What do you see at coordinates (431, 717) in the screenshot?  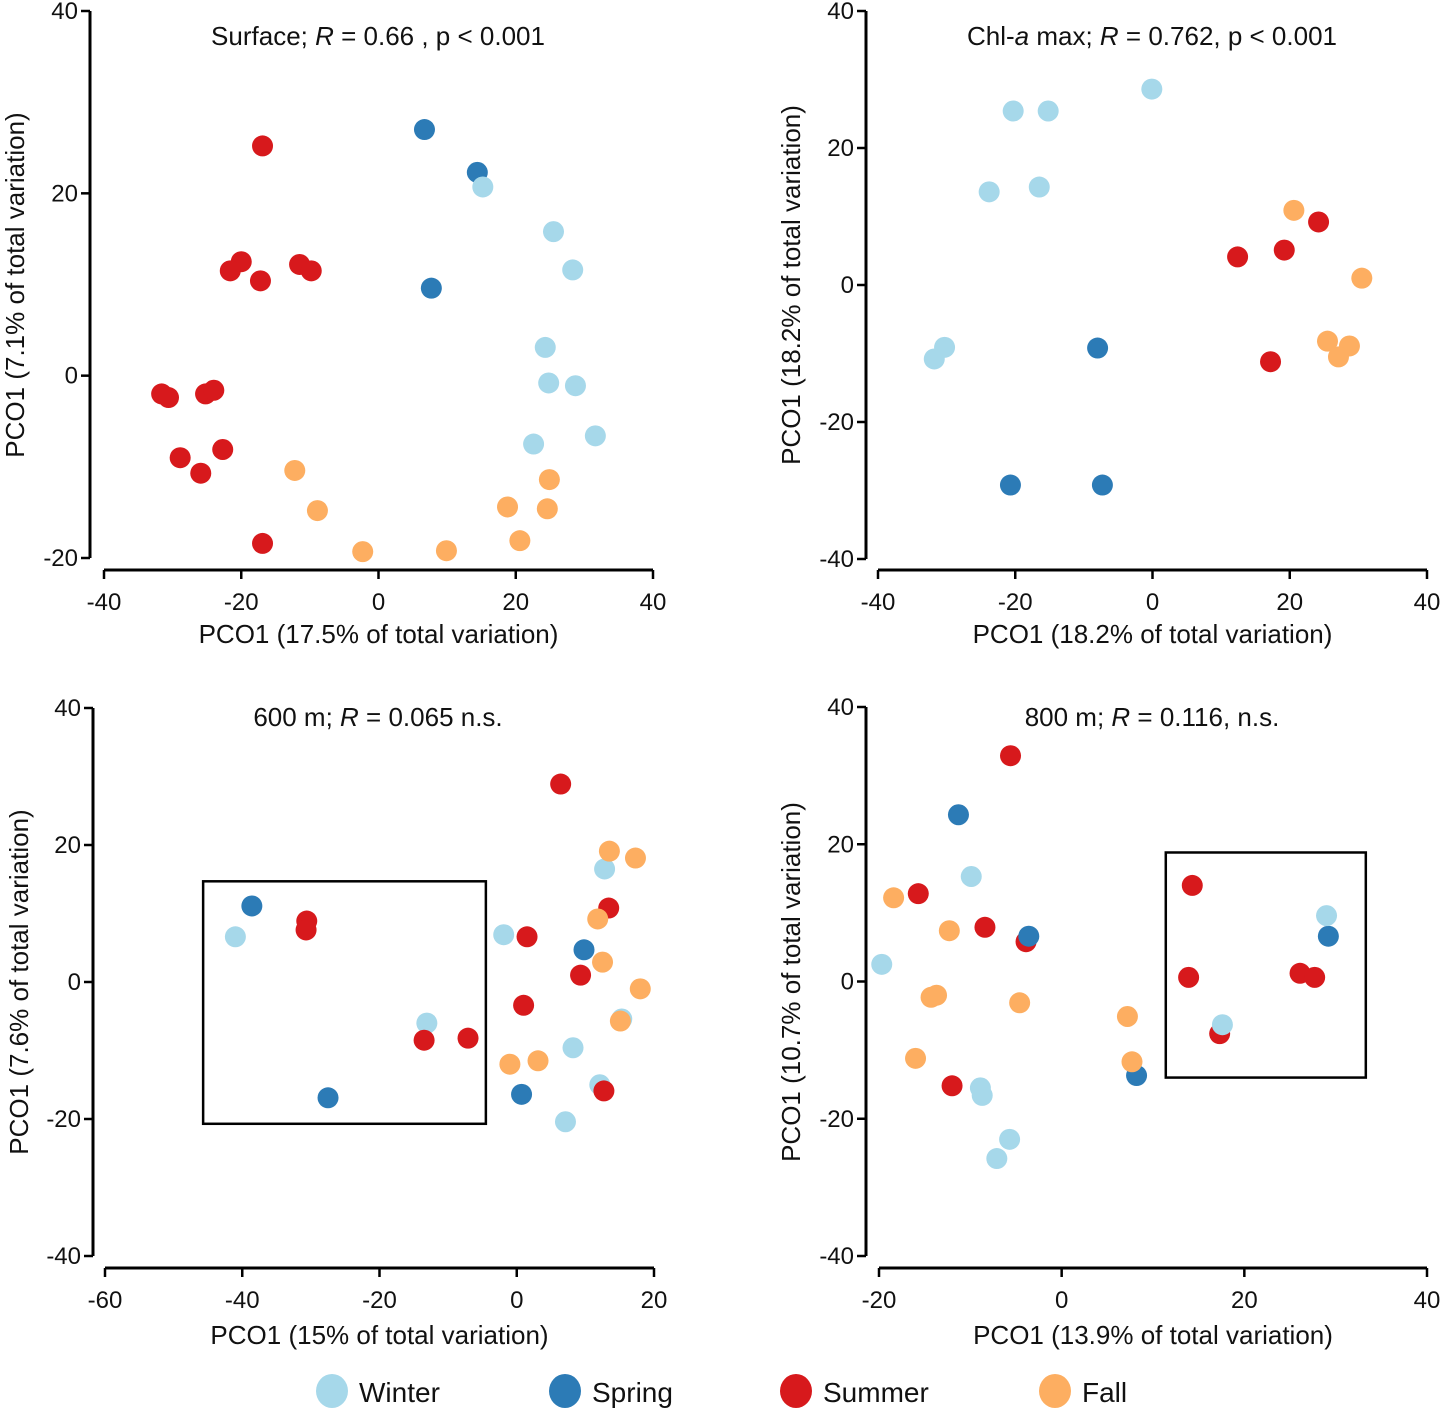 I see `title-part: = 0.065 n.s.` at bounding box center [431, 717].